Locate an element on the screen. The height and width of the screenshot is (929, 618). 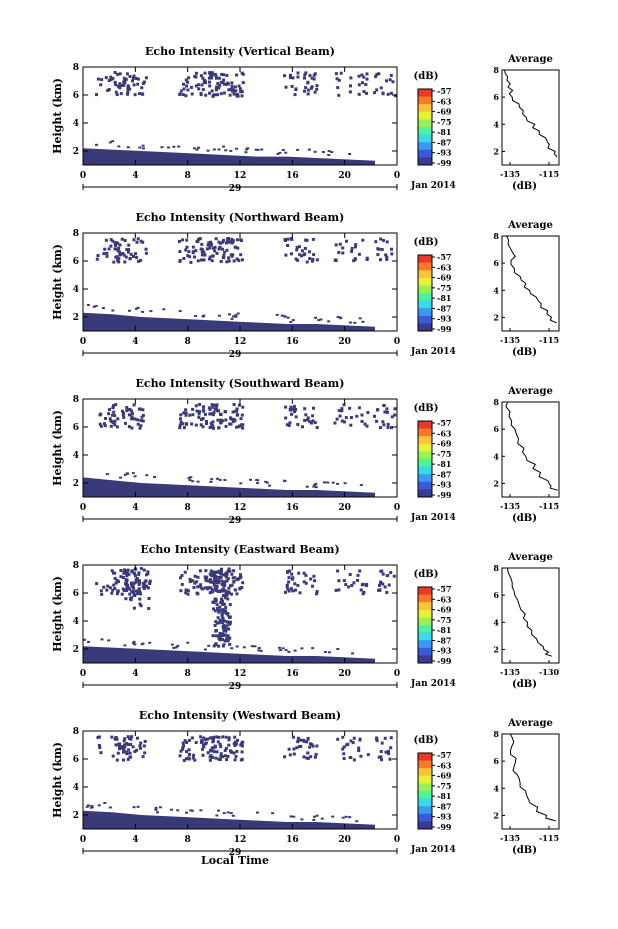
avg-y-tick-label: 2 is located at coordinates (496, 483).